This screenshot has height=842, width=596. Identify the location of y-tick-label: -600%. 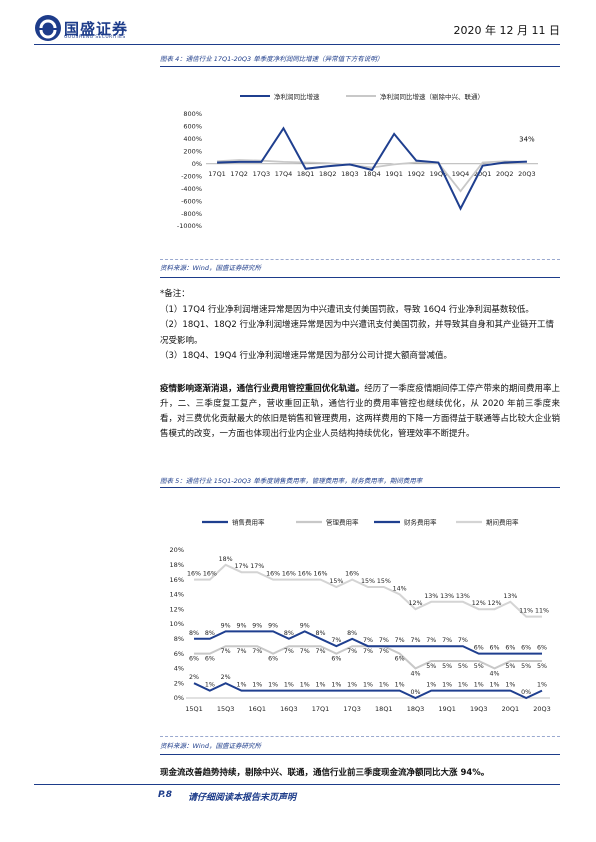
(191, 201).